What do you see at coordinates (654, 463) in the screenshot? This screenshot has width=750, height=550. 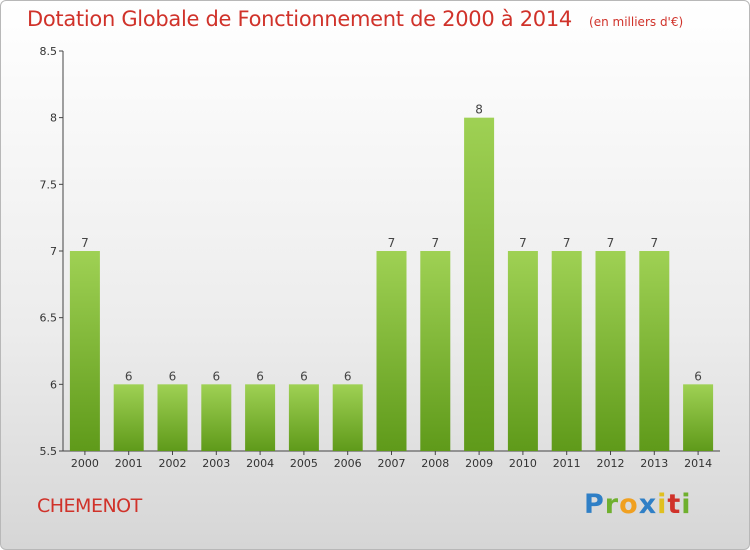 I see `x-tick-label: 2013` at bounding box center [654, 463].